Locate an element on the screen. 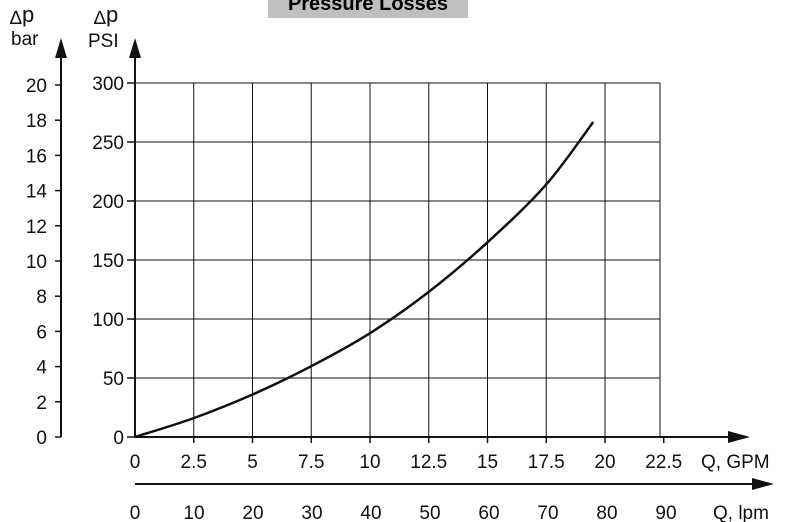 The width and height of the screenshot is (800, 522). x-lpm-tick-label: 30 is located at coordinates (311, 512).